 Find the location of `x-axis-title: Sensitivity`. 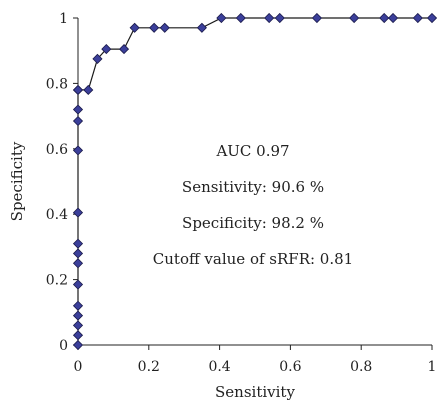

x-axis-title: Sensitivity is located at coordinates (255, 392).